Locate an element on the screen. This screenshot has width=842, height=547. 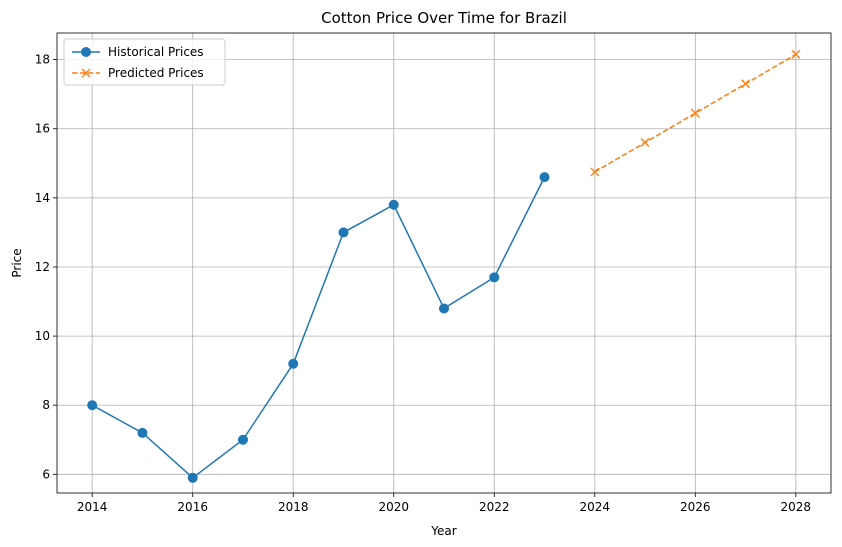
series-line is located at coordinates (695, 113).